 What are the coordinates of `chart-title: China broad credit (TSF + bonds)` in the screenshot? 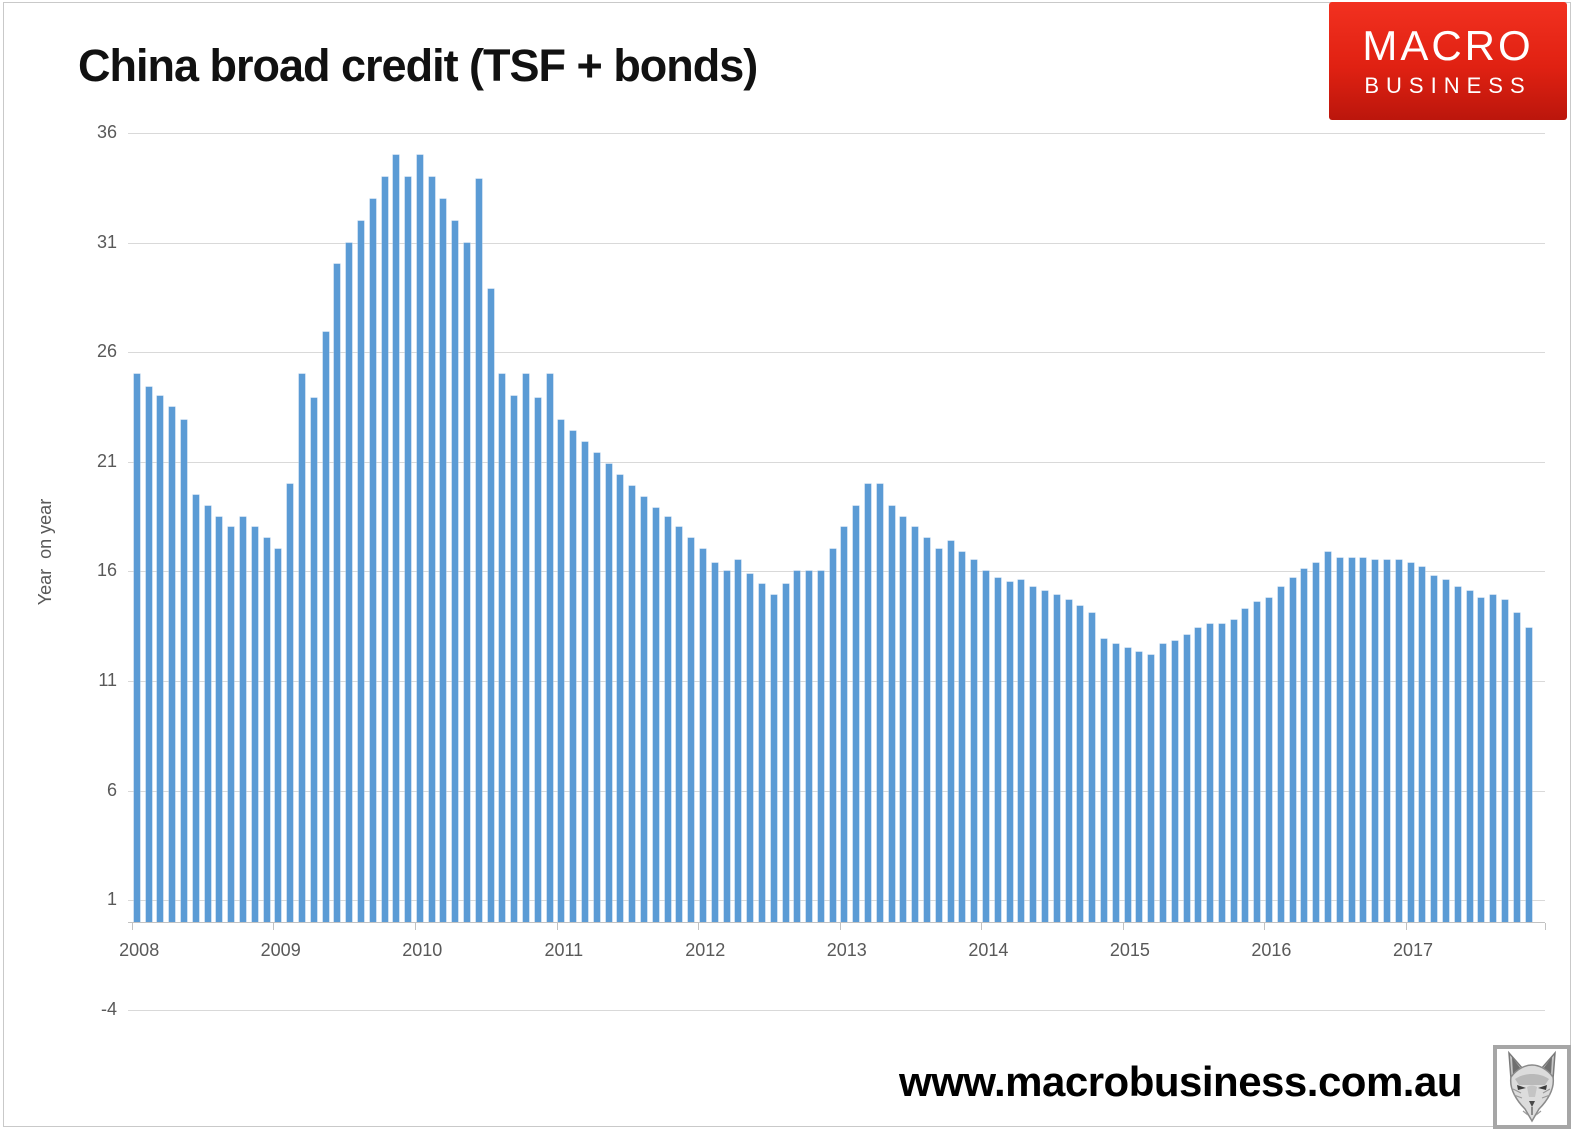 It's located at (418, 65).